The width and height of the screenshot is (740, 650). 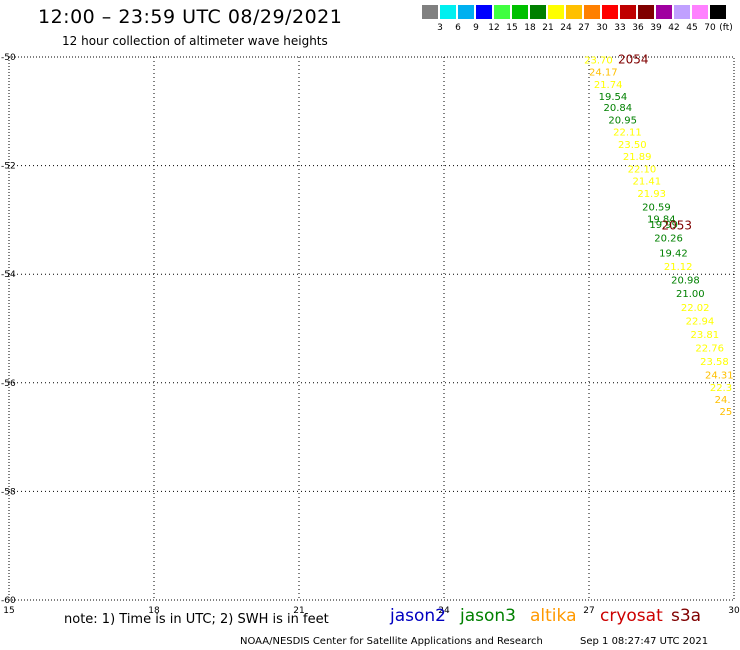 I want to click on scale-label: 27, so click(x=584, y=28).